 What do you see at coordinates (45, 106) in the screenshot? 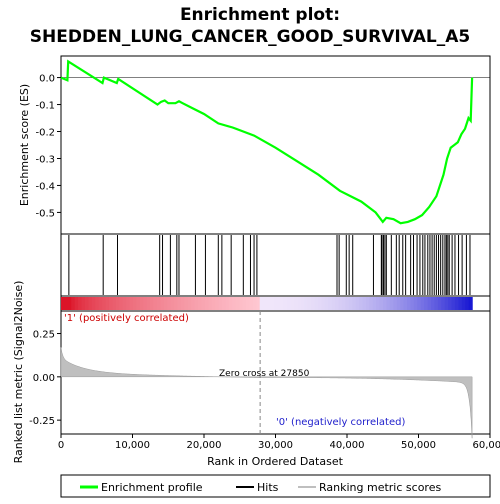
I see `es-ytick-label: -0.1` at bounding box center [45, 106].